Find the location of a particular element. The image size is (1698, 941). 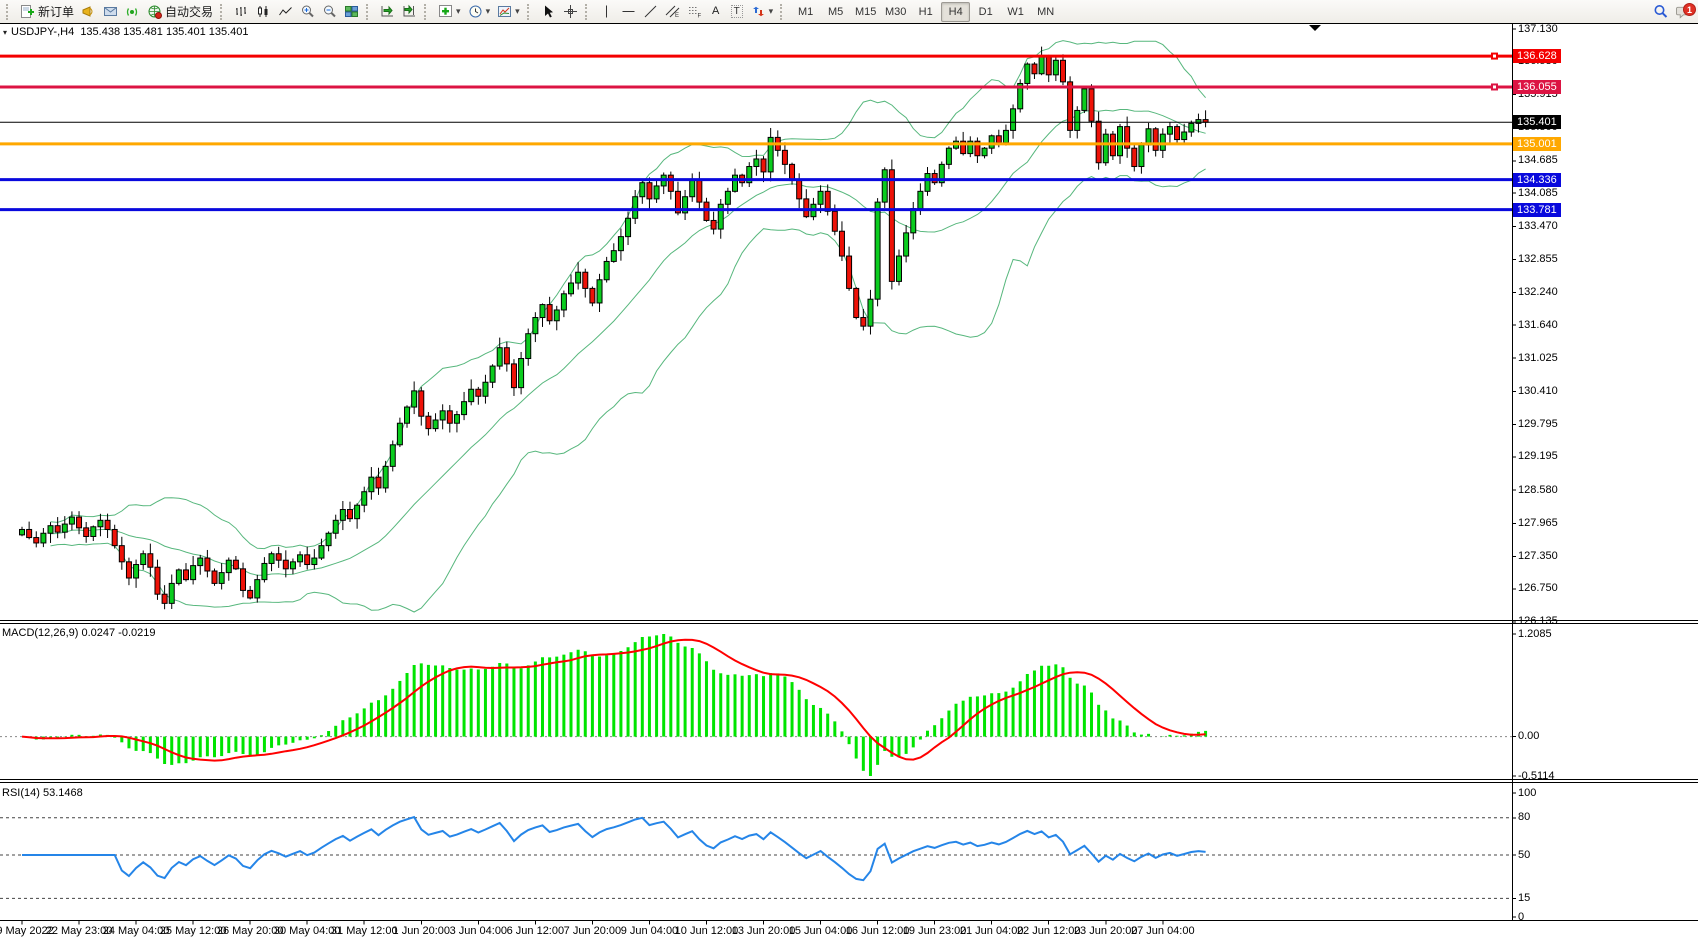

time-axis-label: 27 Jun 04:00 is located at coordinates (1162, 931).